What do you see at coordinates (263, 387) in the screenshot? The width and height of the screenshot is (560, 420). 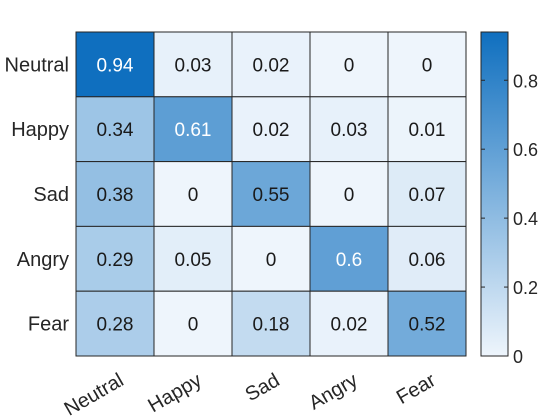 I see `x-tick-label: Sad` at bounding box center [263, 387].